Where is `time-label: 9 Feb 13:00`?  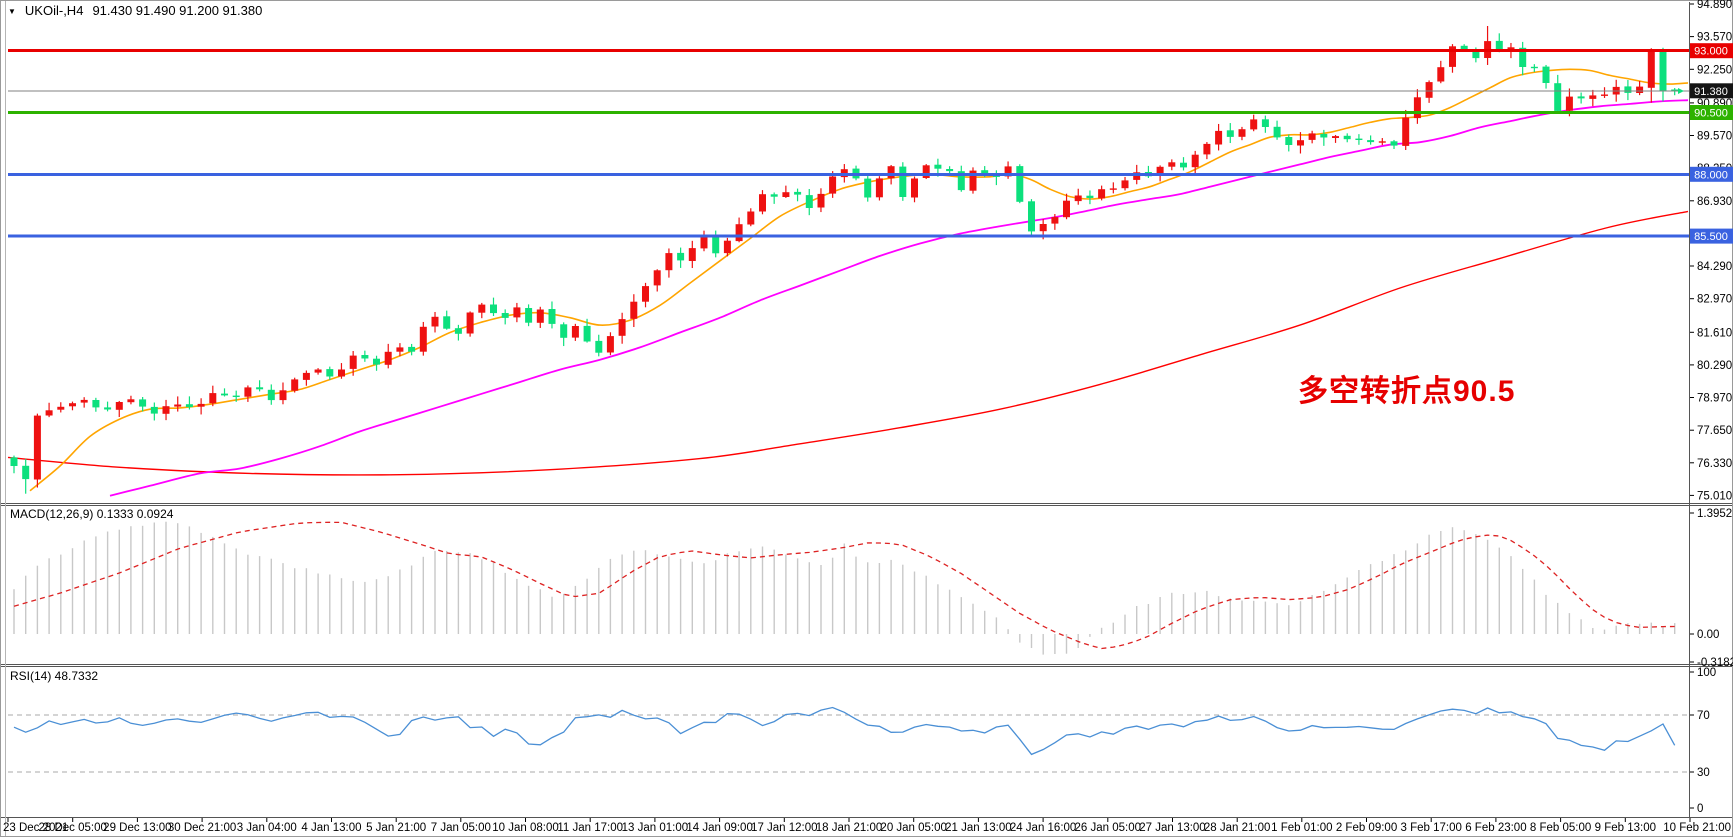 time-label: 9 Feb 13:00 is located at coordinates (1625, 828).